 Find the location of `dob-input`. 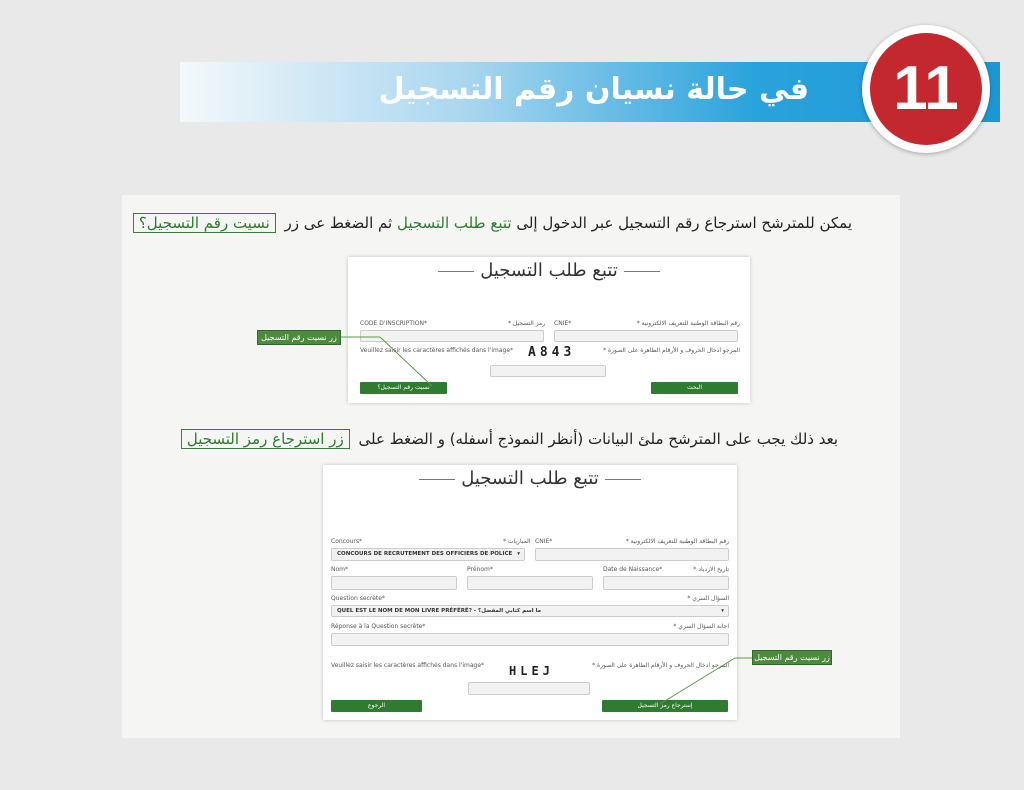

dob-input is located at coordinates (666, 583).